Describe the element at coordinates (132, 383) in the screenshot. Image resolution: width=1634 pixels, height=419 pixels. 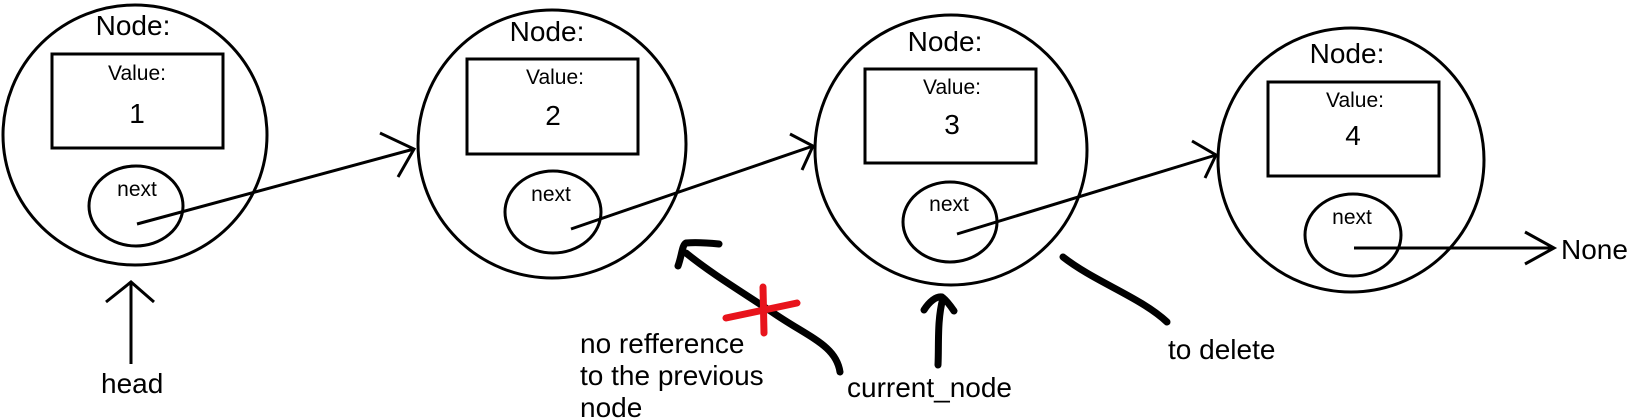
I see `head-label: head` at that location.